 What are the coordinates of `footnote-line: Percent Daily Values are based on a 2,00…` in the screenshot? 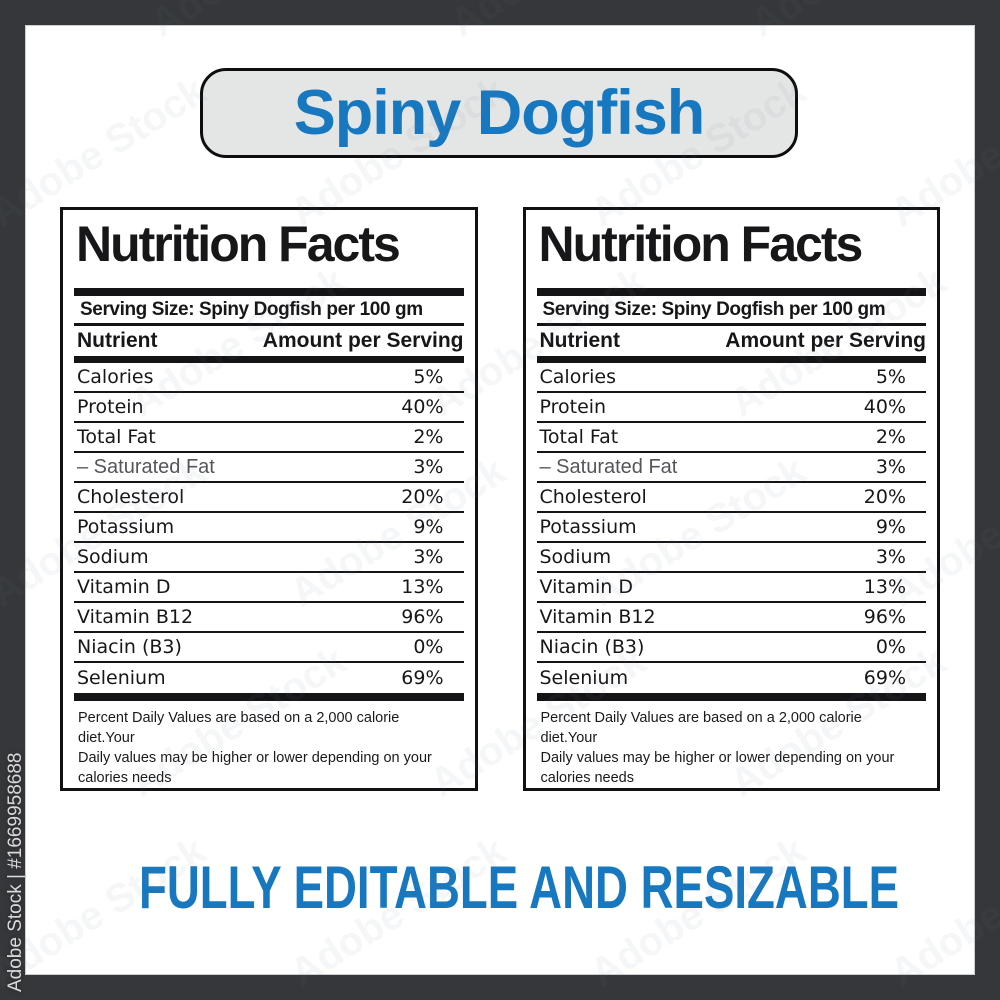 It's located at (701, 728).